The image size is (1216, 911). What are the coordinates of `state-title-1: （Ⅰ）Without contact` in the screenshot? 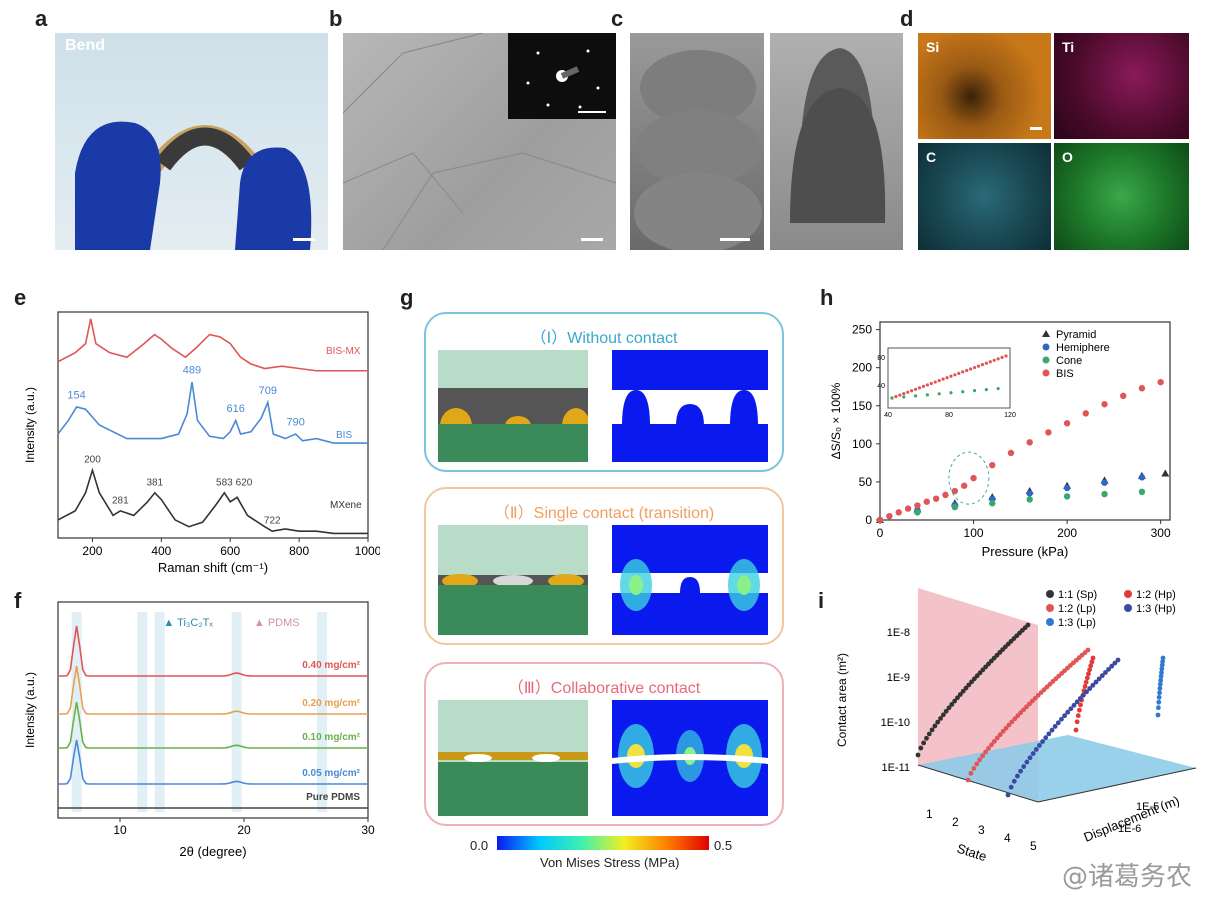 It's located at (604, 338).